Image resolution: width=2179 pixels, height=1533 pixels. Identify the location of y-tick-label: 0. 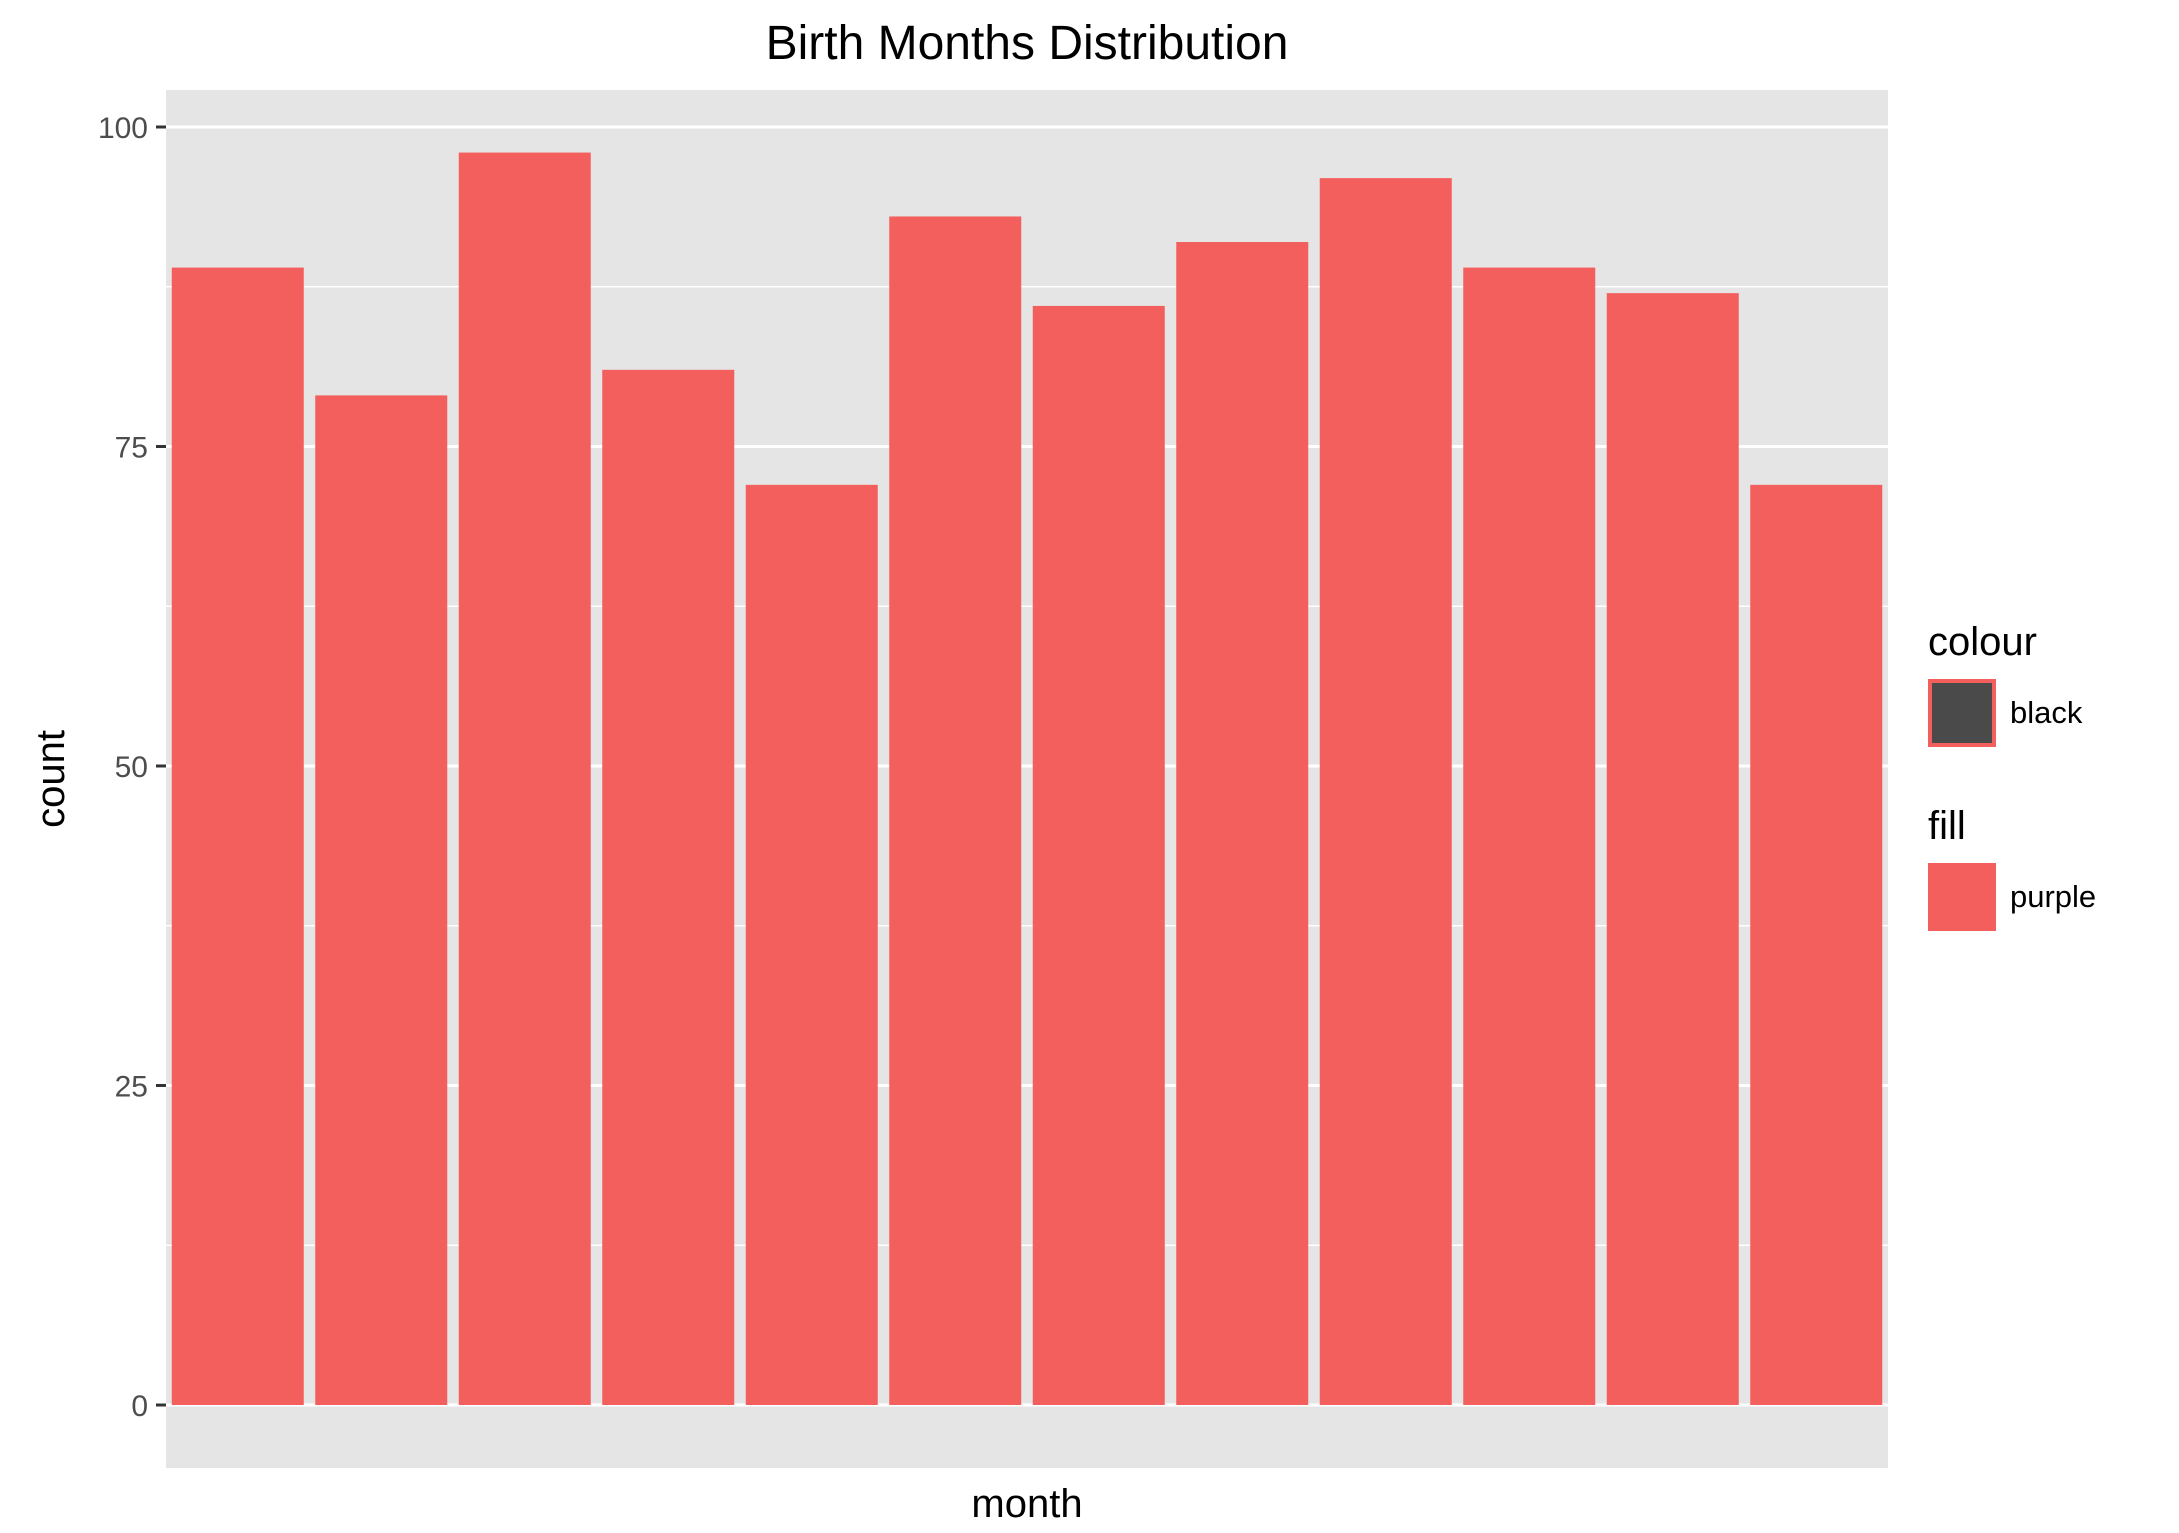
(139, 1406).